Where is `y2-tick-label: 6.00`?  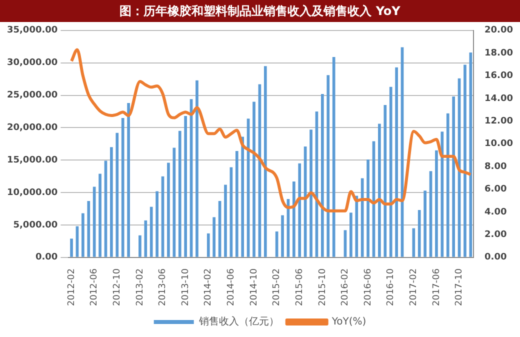
y2-tick-label: 6.00 is located at coordinates (495, 189).